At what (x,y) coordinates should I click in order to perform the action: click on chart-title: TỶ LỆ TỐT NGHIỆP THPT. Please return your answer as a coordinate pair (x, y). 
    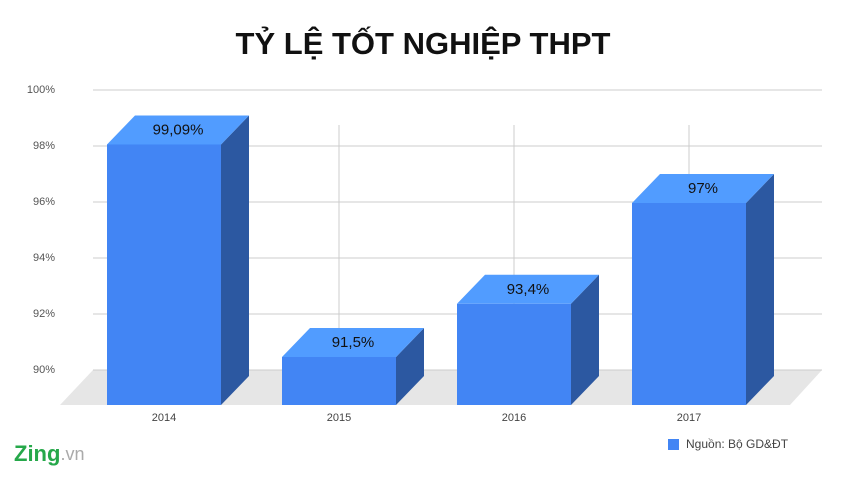
    Looking at the image, I should click on (423, 43).